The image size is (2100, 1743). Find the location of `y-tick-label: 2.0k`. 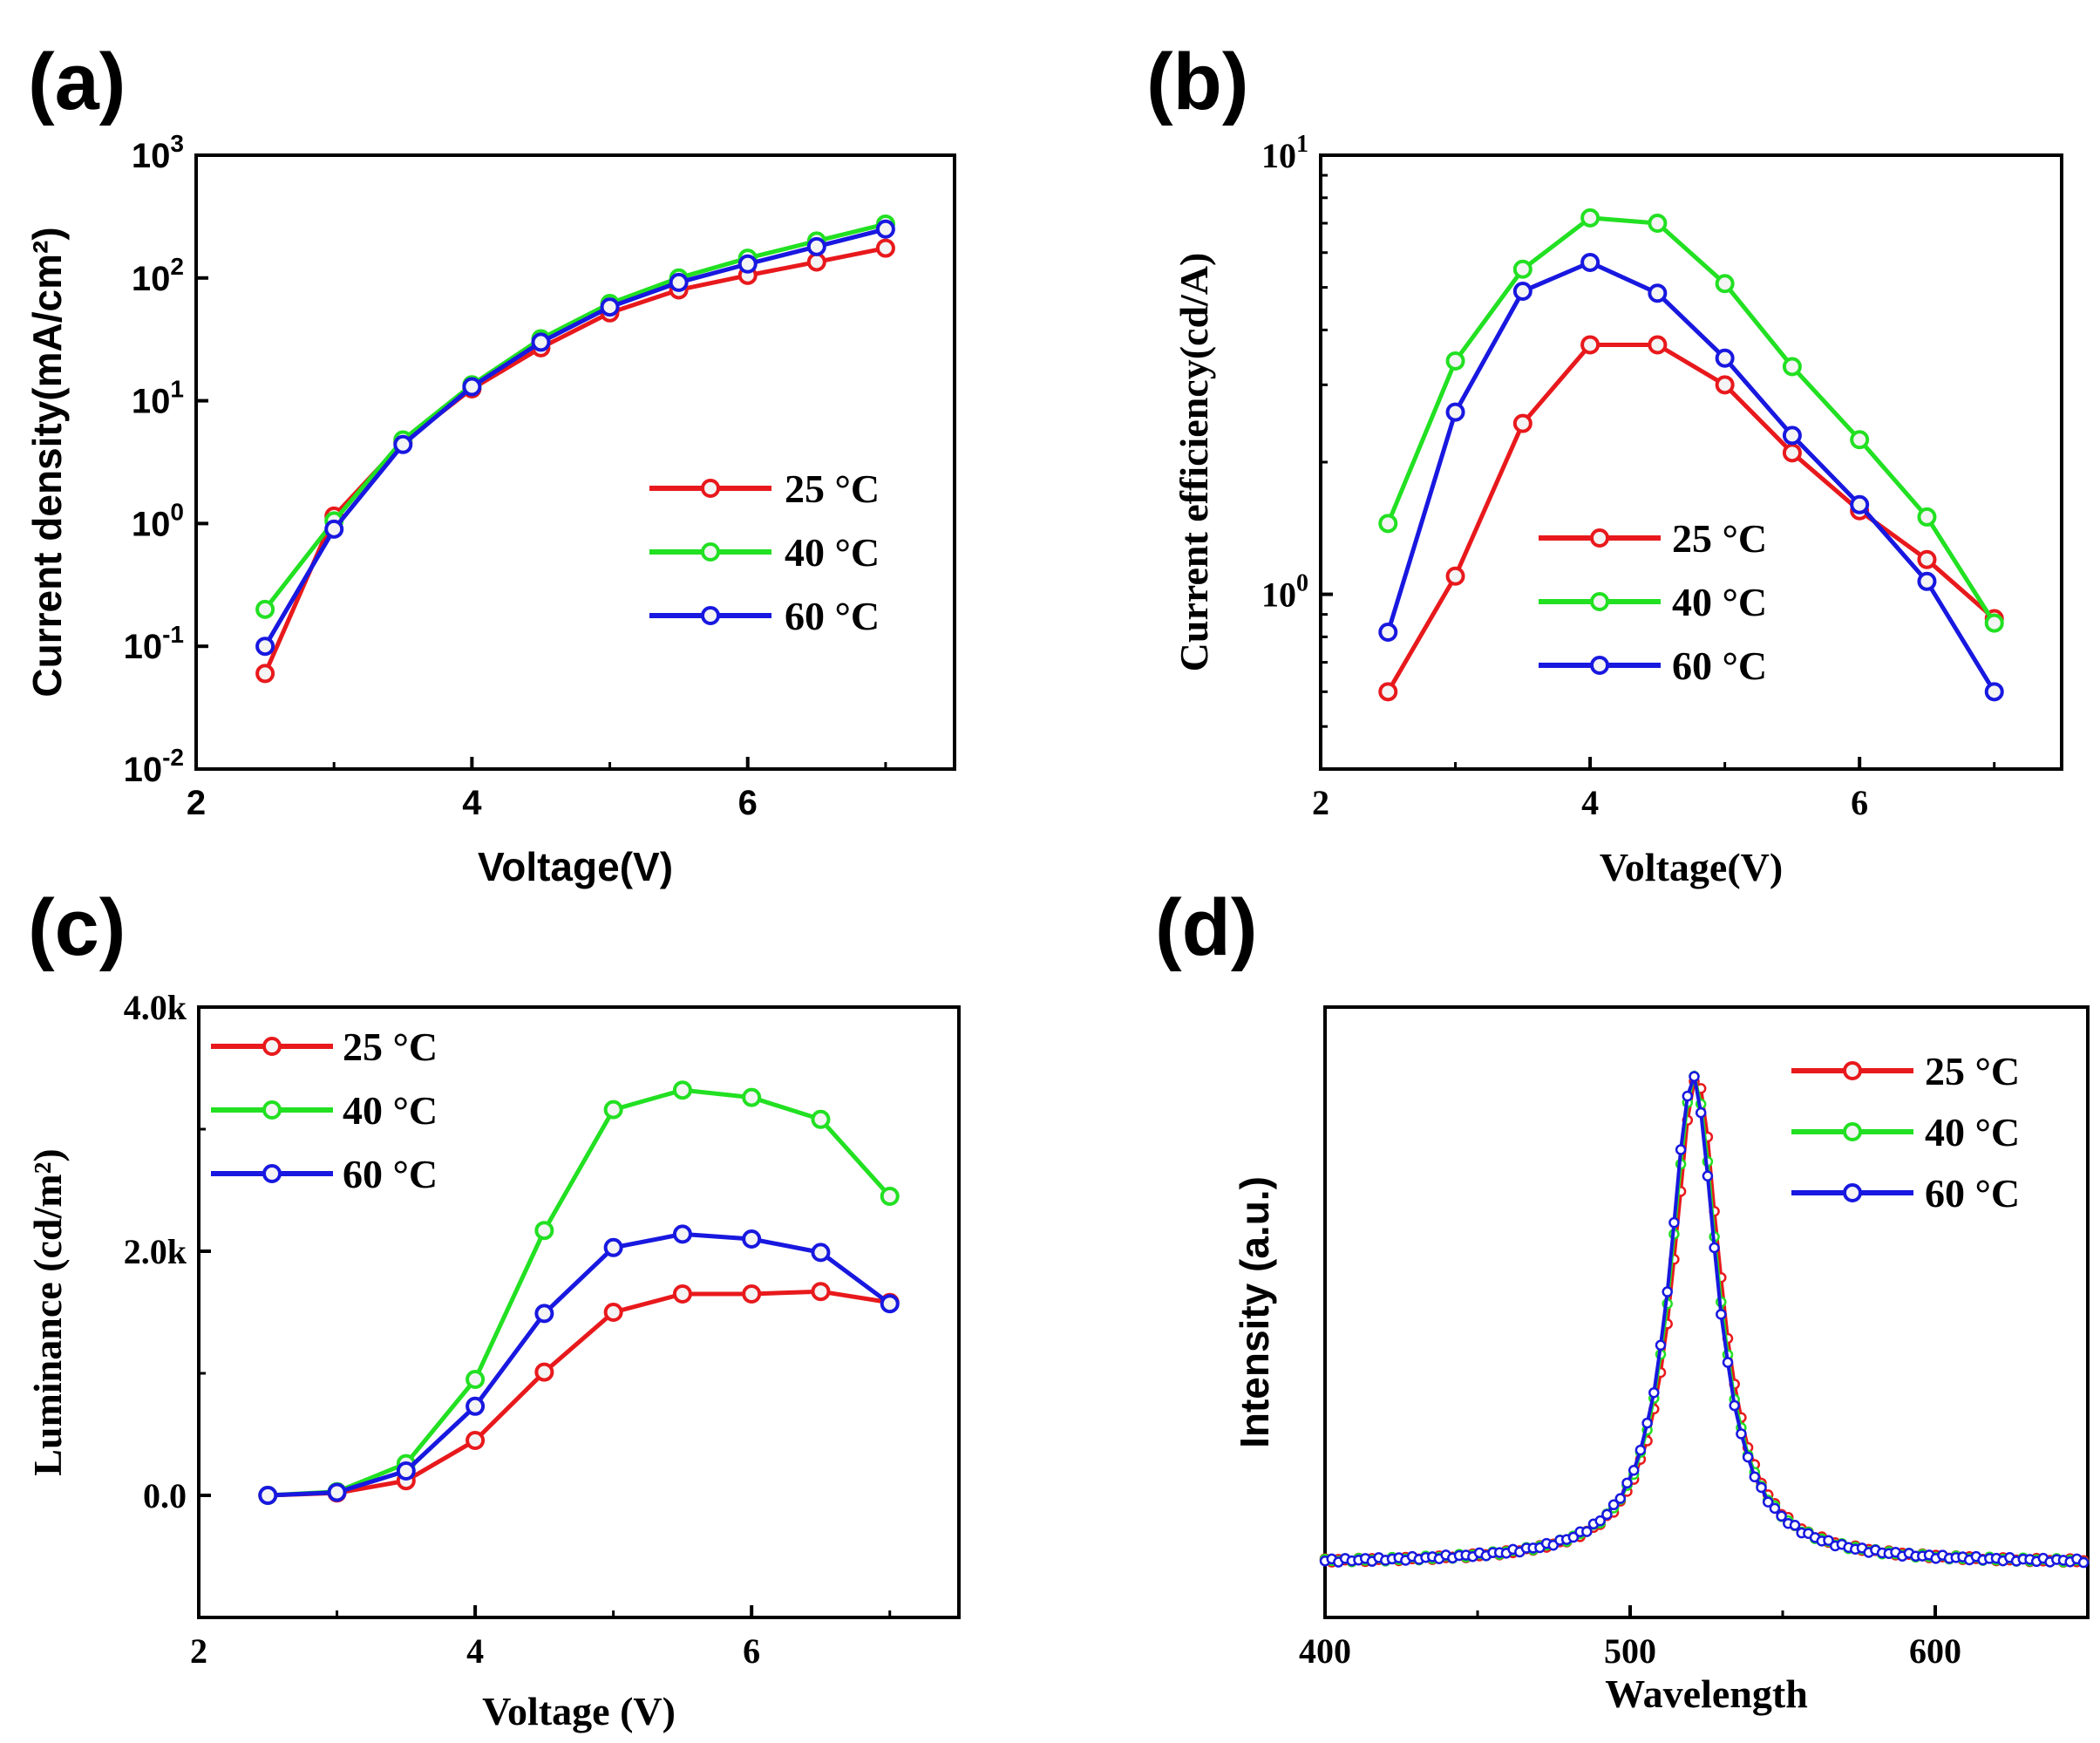

y-tick-label: 2.0k is located at coordinates (156, 1251).